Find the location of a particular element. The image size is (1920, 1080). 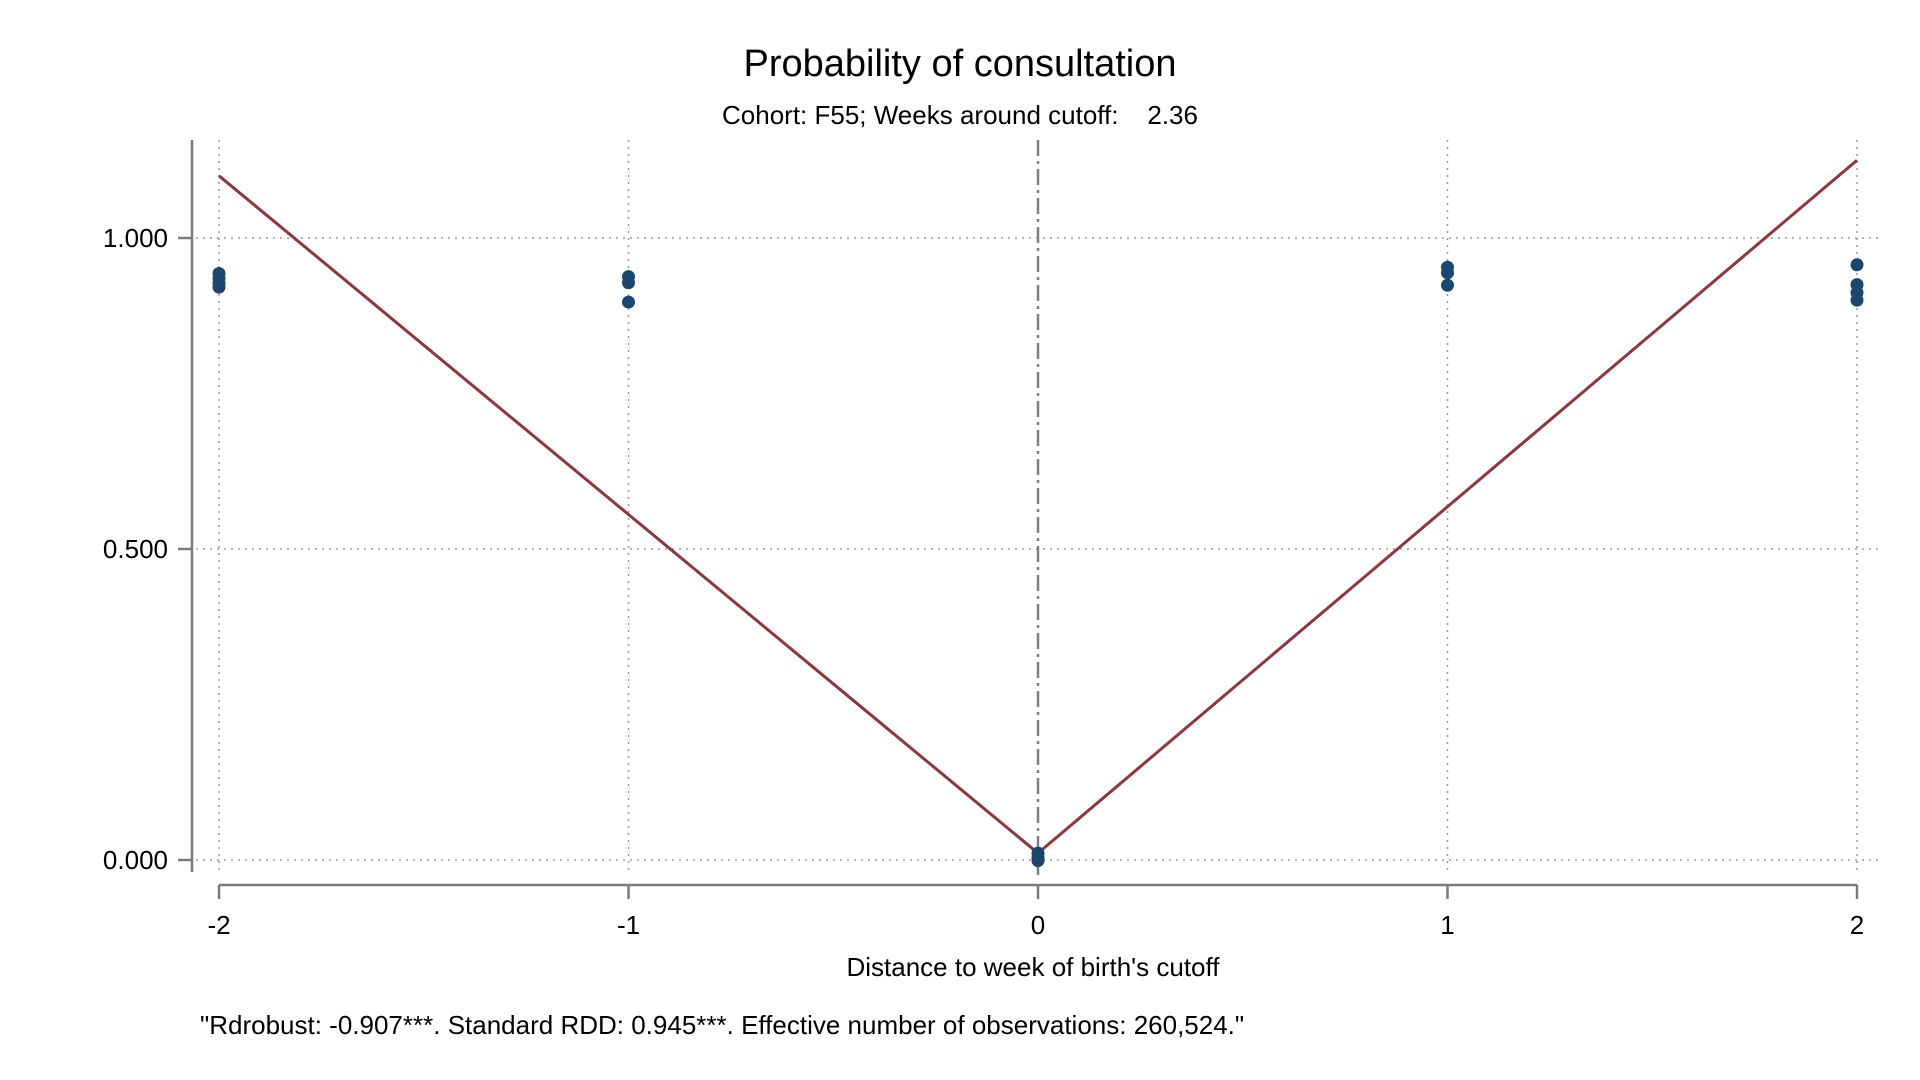

x-tick-label: 2 is located at coordinates (1857, 925).